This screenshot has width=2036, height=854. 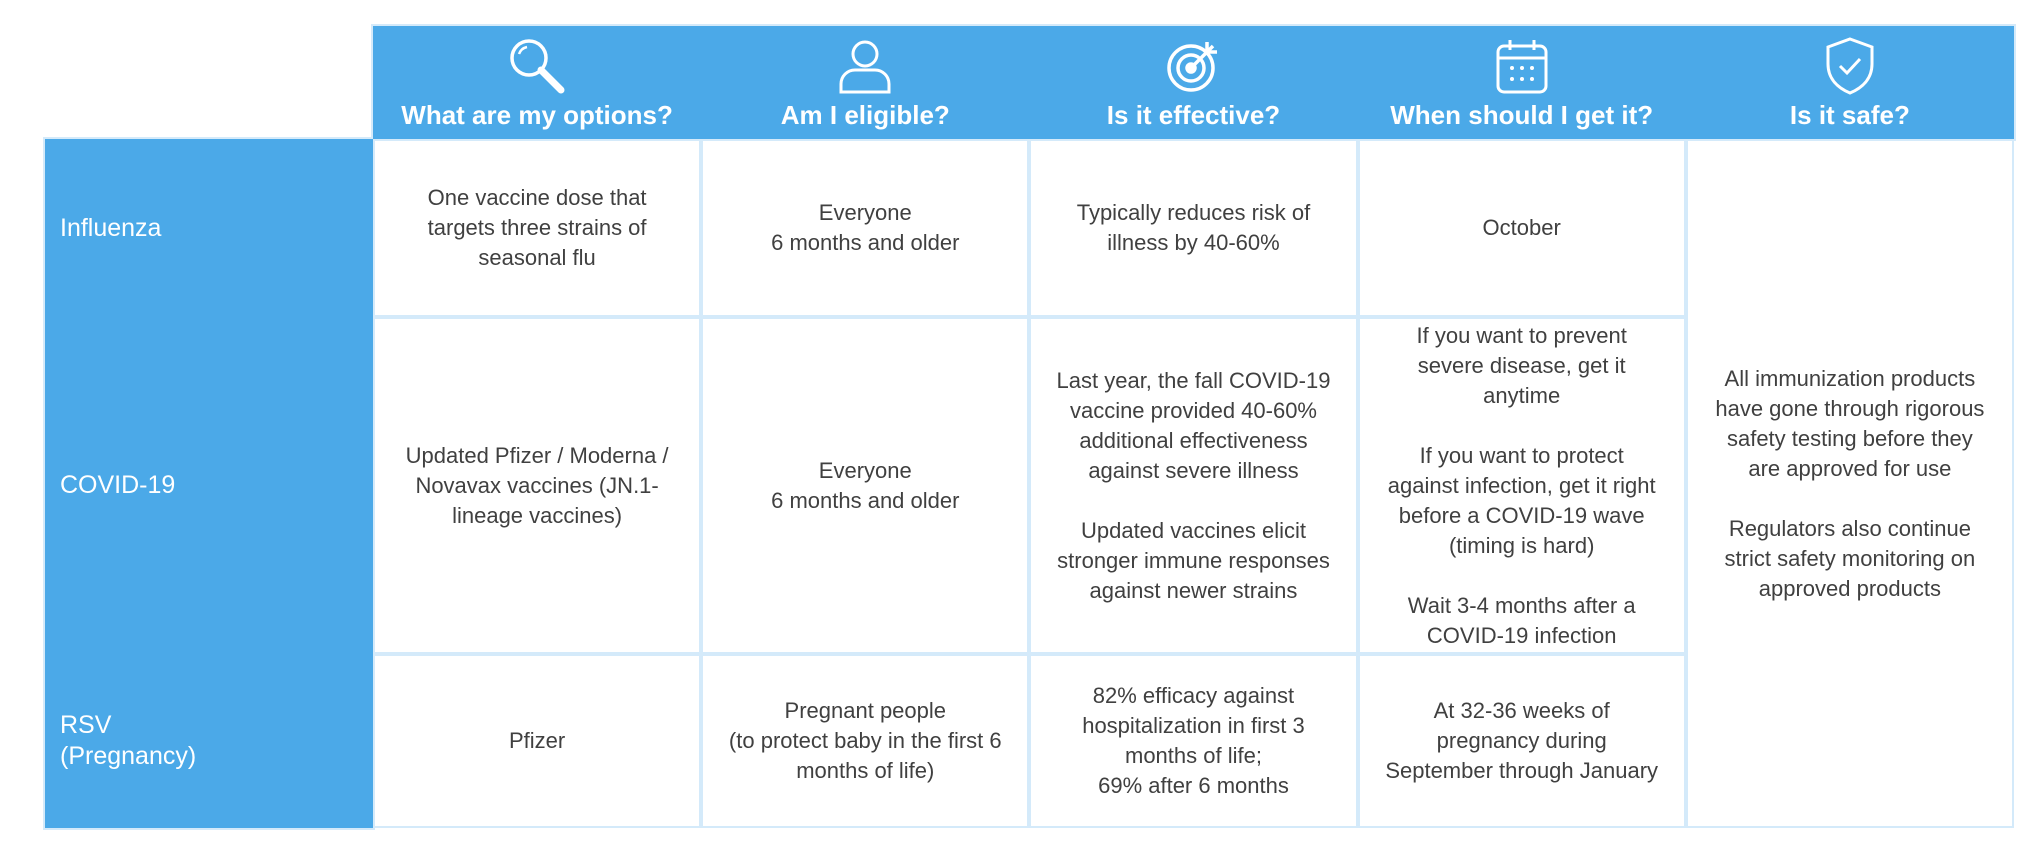 What do you see at coordinates (865, 115) in the screenshot?
I see `header-text: Am I eligible?` at bounding box center [865, 115].